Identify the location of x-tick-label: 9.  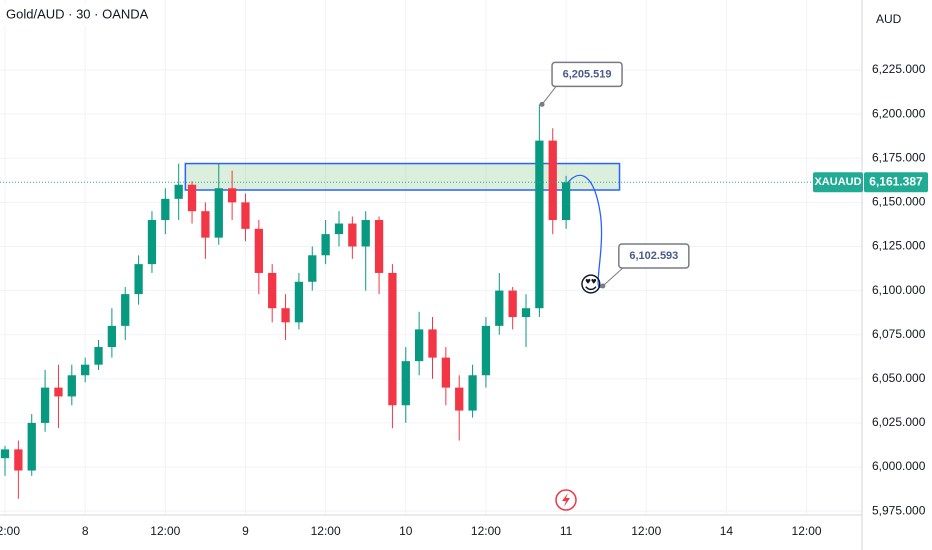
(245, 531).